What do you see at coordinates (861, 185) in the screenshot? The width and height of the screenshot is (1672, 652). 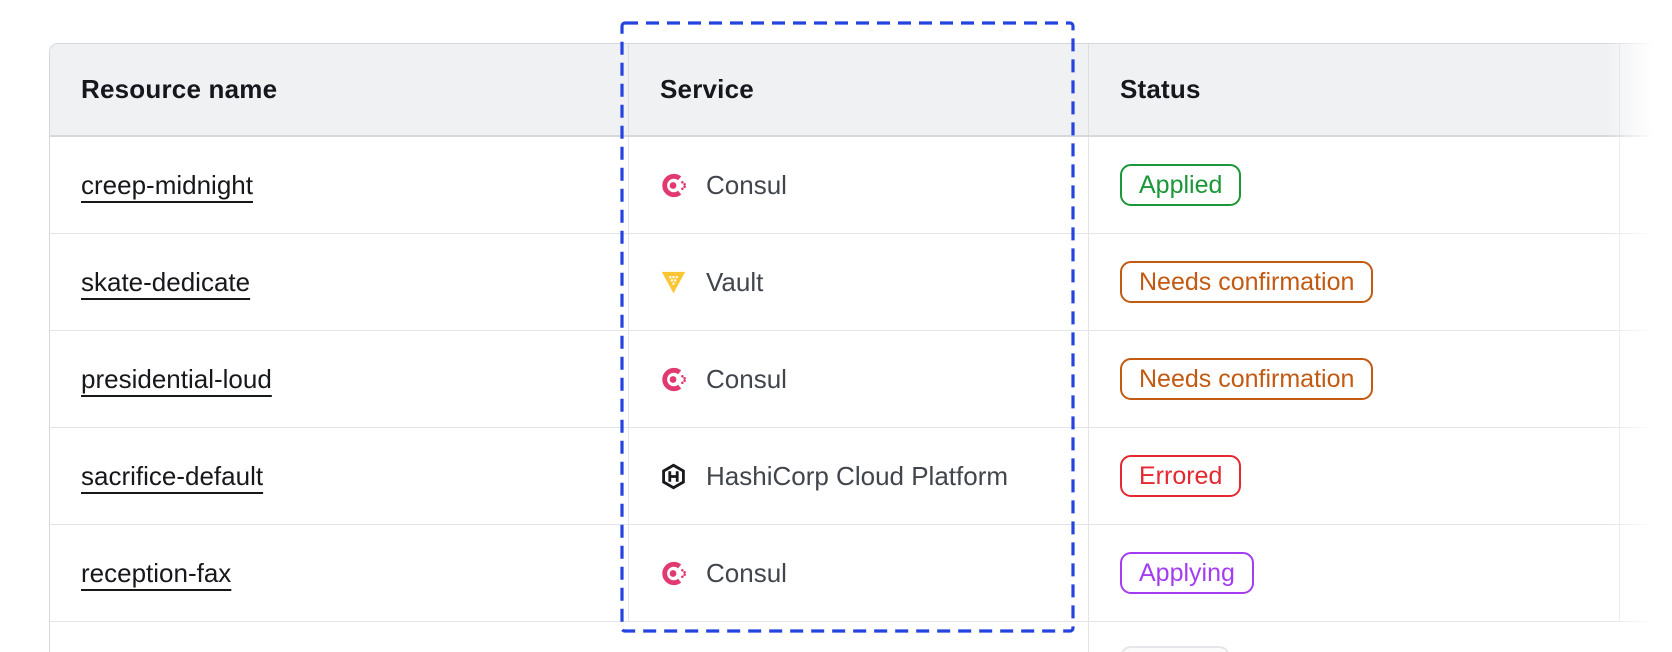 I see `table-row: creep-midnight Consul Applied` at bounding box center [861, 185].